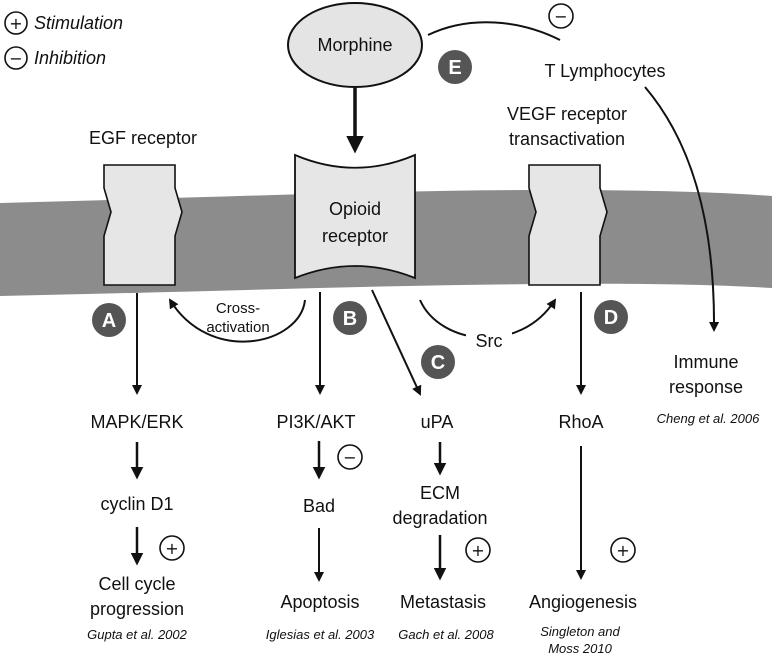 Image resolution: width=772 pixels, height=656 pixels. I want to click on t-lymphocytes-label: T Lymphocytes, so click(604, 71).